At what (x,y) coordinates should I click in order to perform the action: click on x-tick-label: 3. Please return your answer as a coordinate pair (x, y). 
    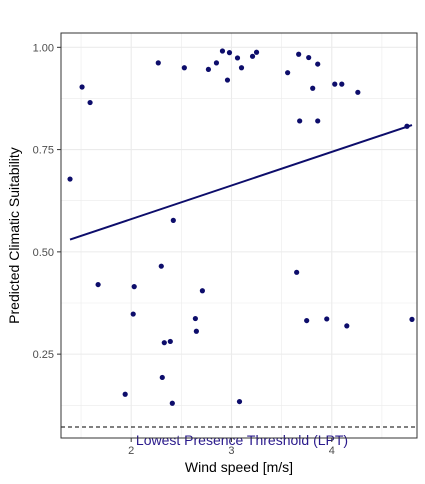
    Looking at the image, I should click on (231, 451).